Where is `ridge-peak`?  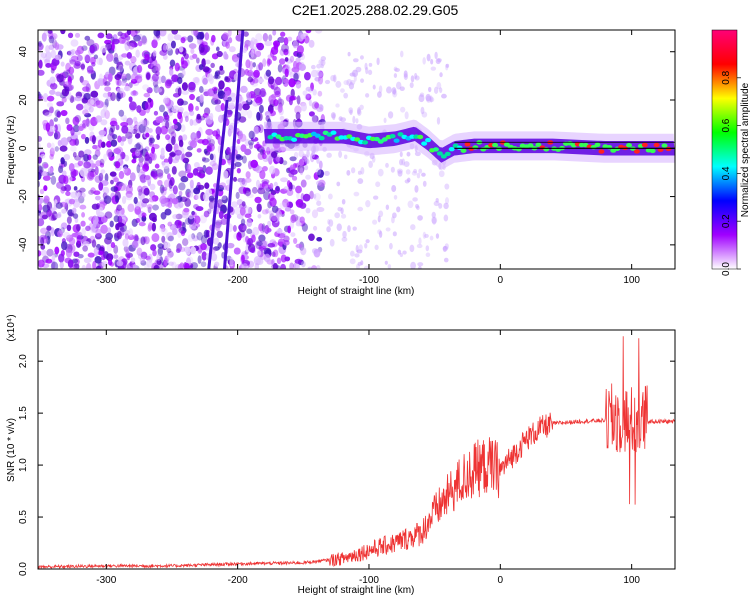
ridge-peak is located at coordinates (400, 134).